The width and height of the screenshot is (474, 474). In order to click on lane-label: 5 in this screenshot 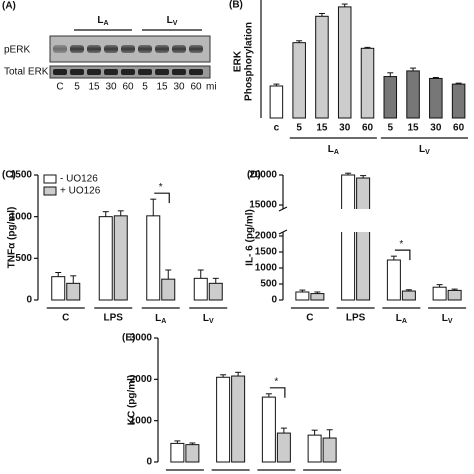, I will do `click(145, 87)`.